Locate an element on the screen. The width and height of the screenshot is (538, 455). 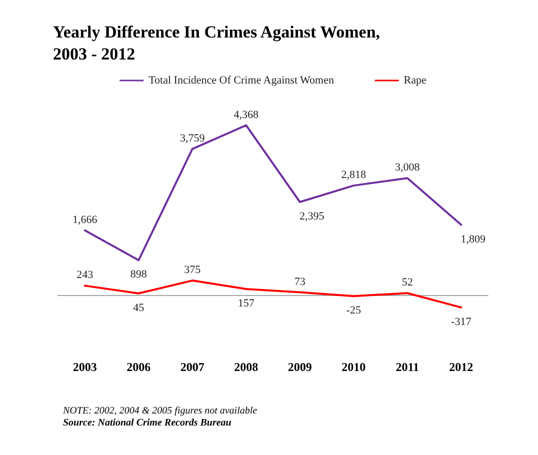
data-label: -317 is located at coordinates (461, 322).